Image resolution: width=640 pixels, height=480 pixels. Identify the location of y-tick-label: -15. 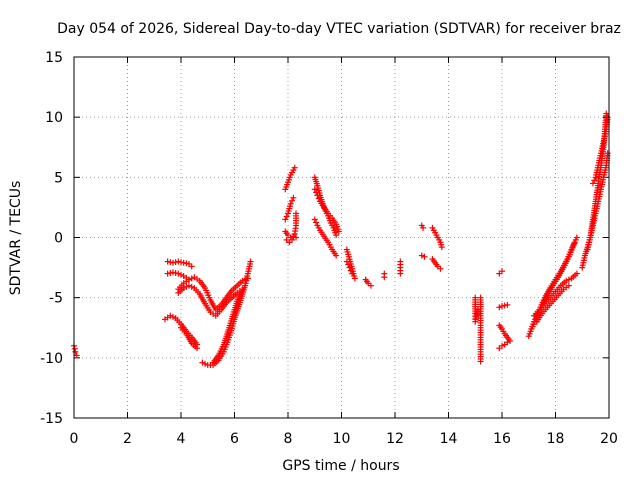
(51, 419).